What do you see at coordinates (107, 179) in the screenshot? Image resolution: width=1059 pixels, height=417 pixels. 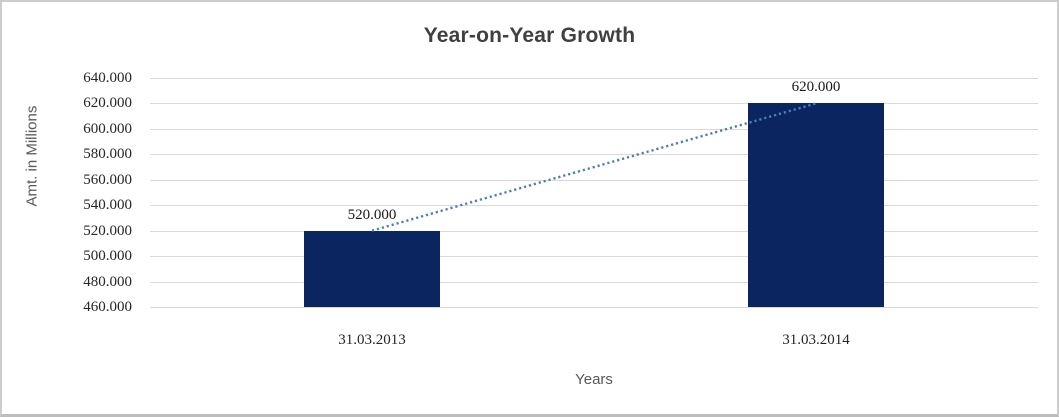 I see `y-tick-label: 560.000` at bounding box center [107, 179].